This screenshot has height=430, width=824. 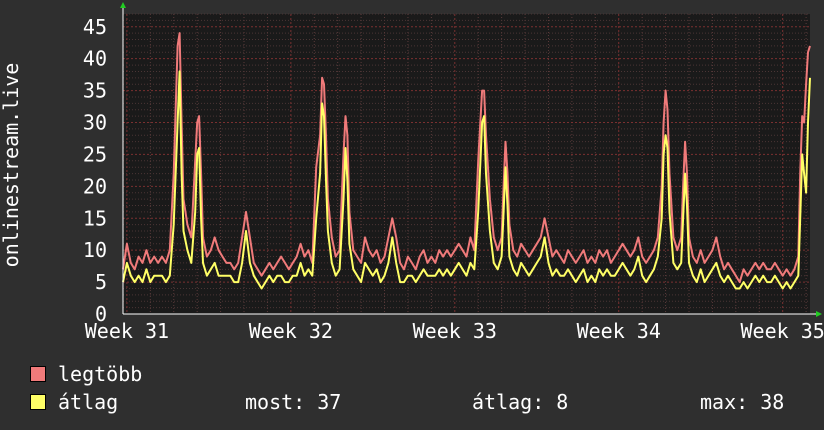 I want to click on x-axis-arrow-icon, so click(x=819, y=314).